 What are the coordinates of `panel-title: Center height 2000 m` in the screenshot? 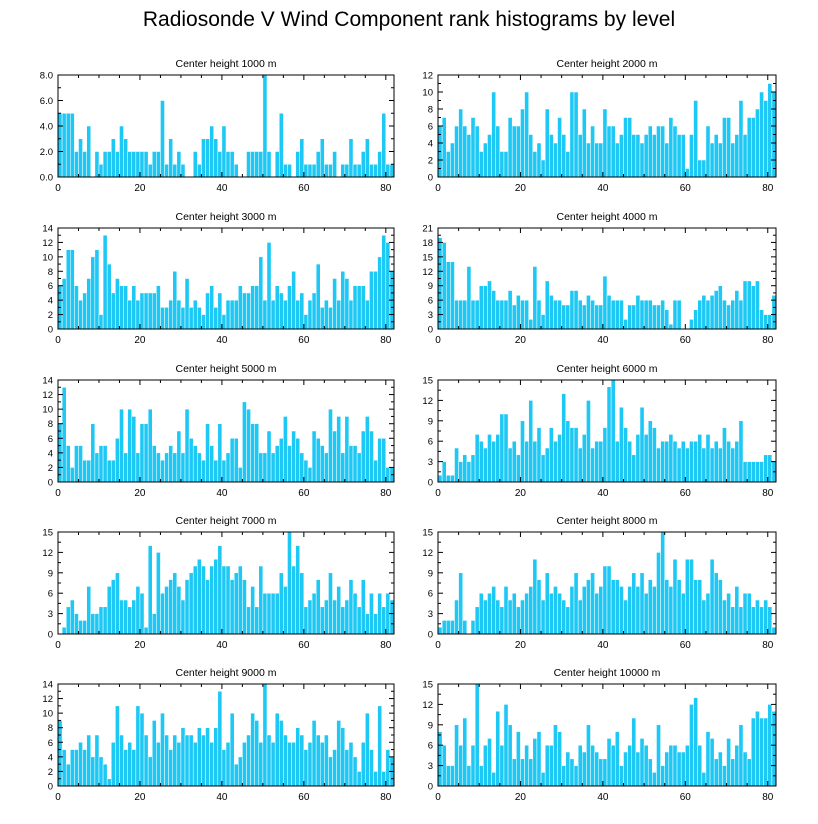 It's located at (607, 64).